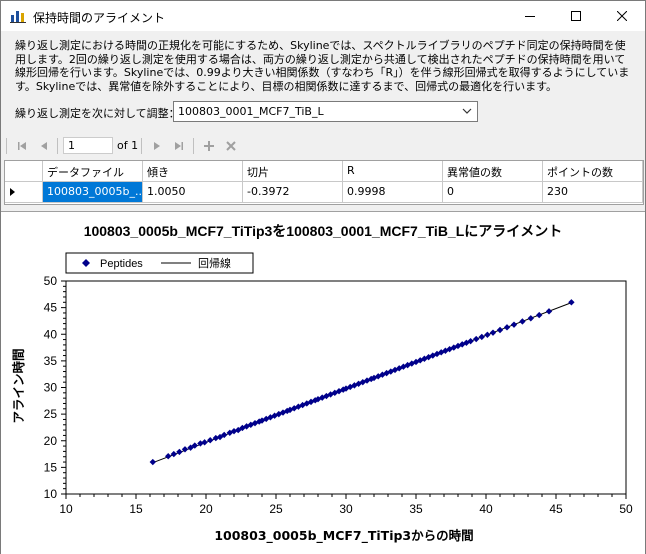 Image resolution: width=646 pixels, height=554 pixels. I want to click on window-title: 保持時間のアライメント, so click(99, 18).